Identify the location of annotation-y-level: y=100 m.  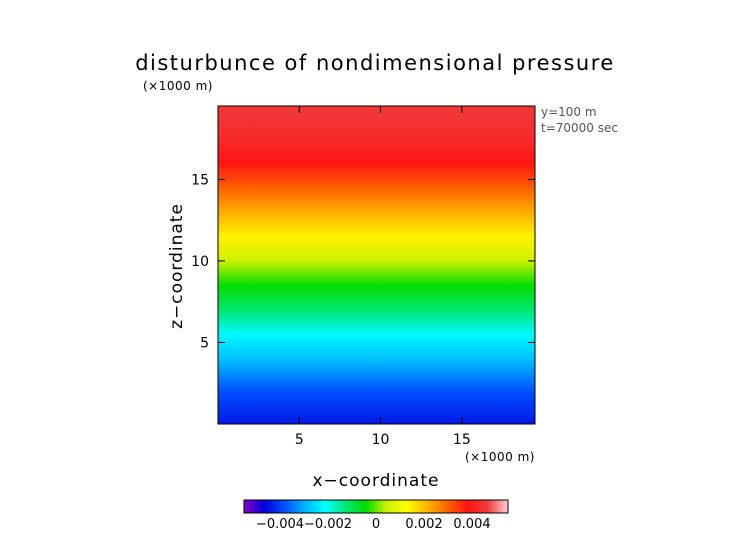
(569, 112).